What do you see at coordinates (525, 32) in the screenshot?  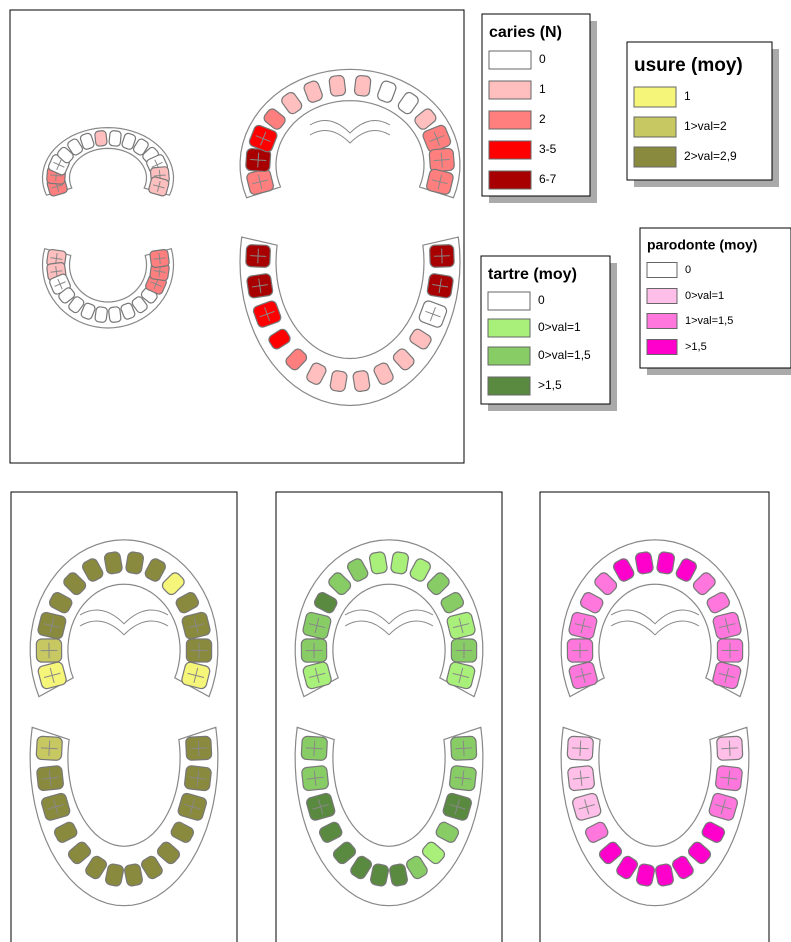 I see `legend-title: caries (N)` at bounding box center [525, 32].